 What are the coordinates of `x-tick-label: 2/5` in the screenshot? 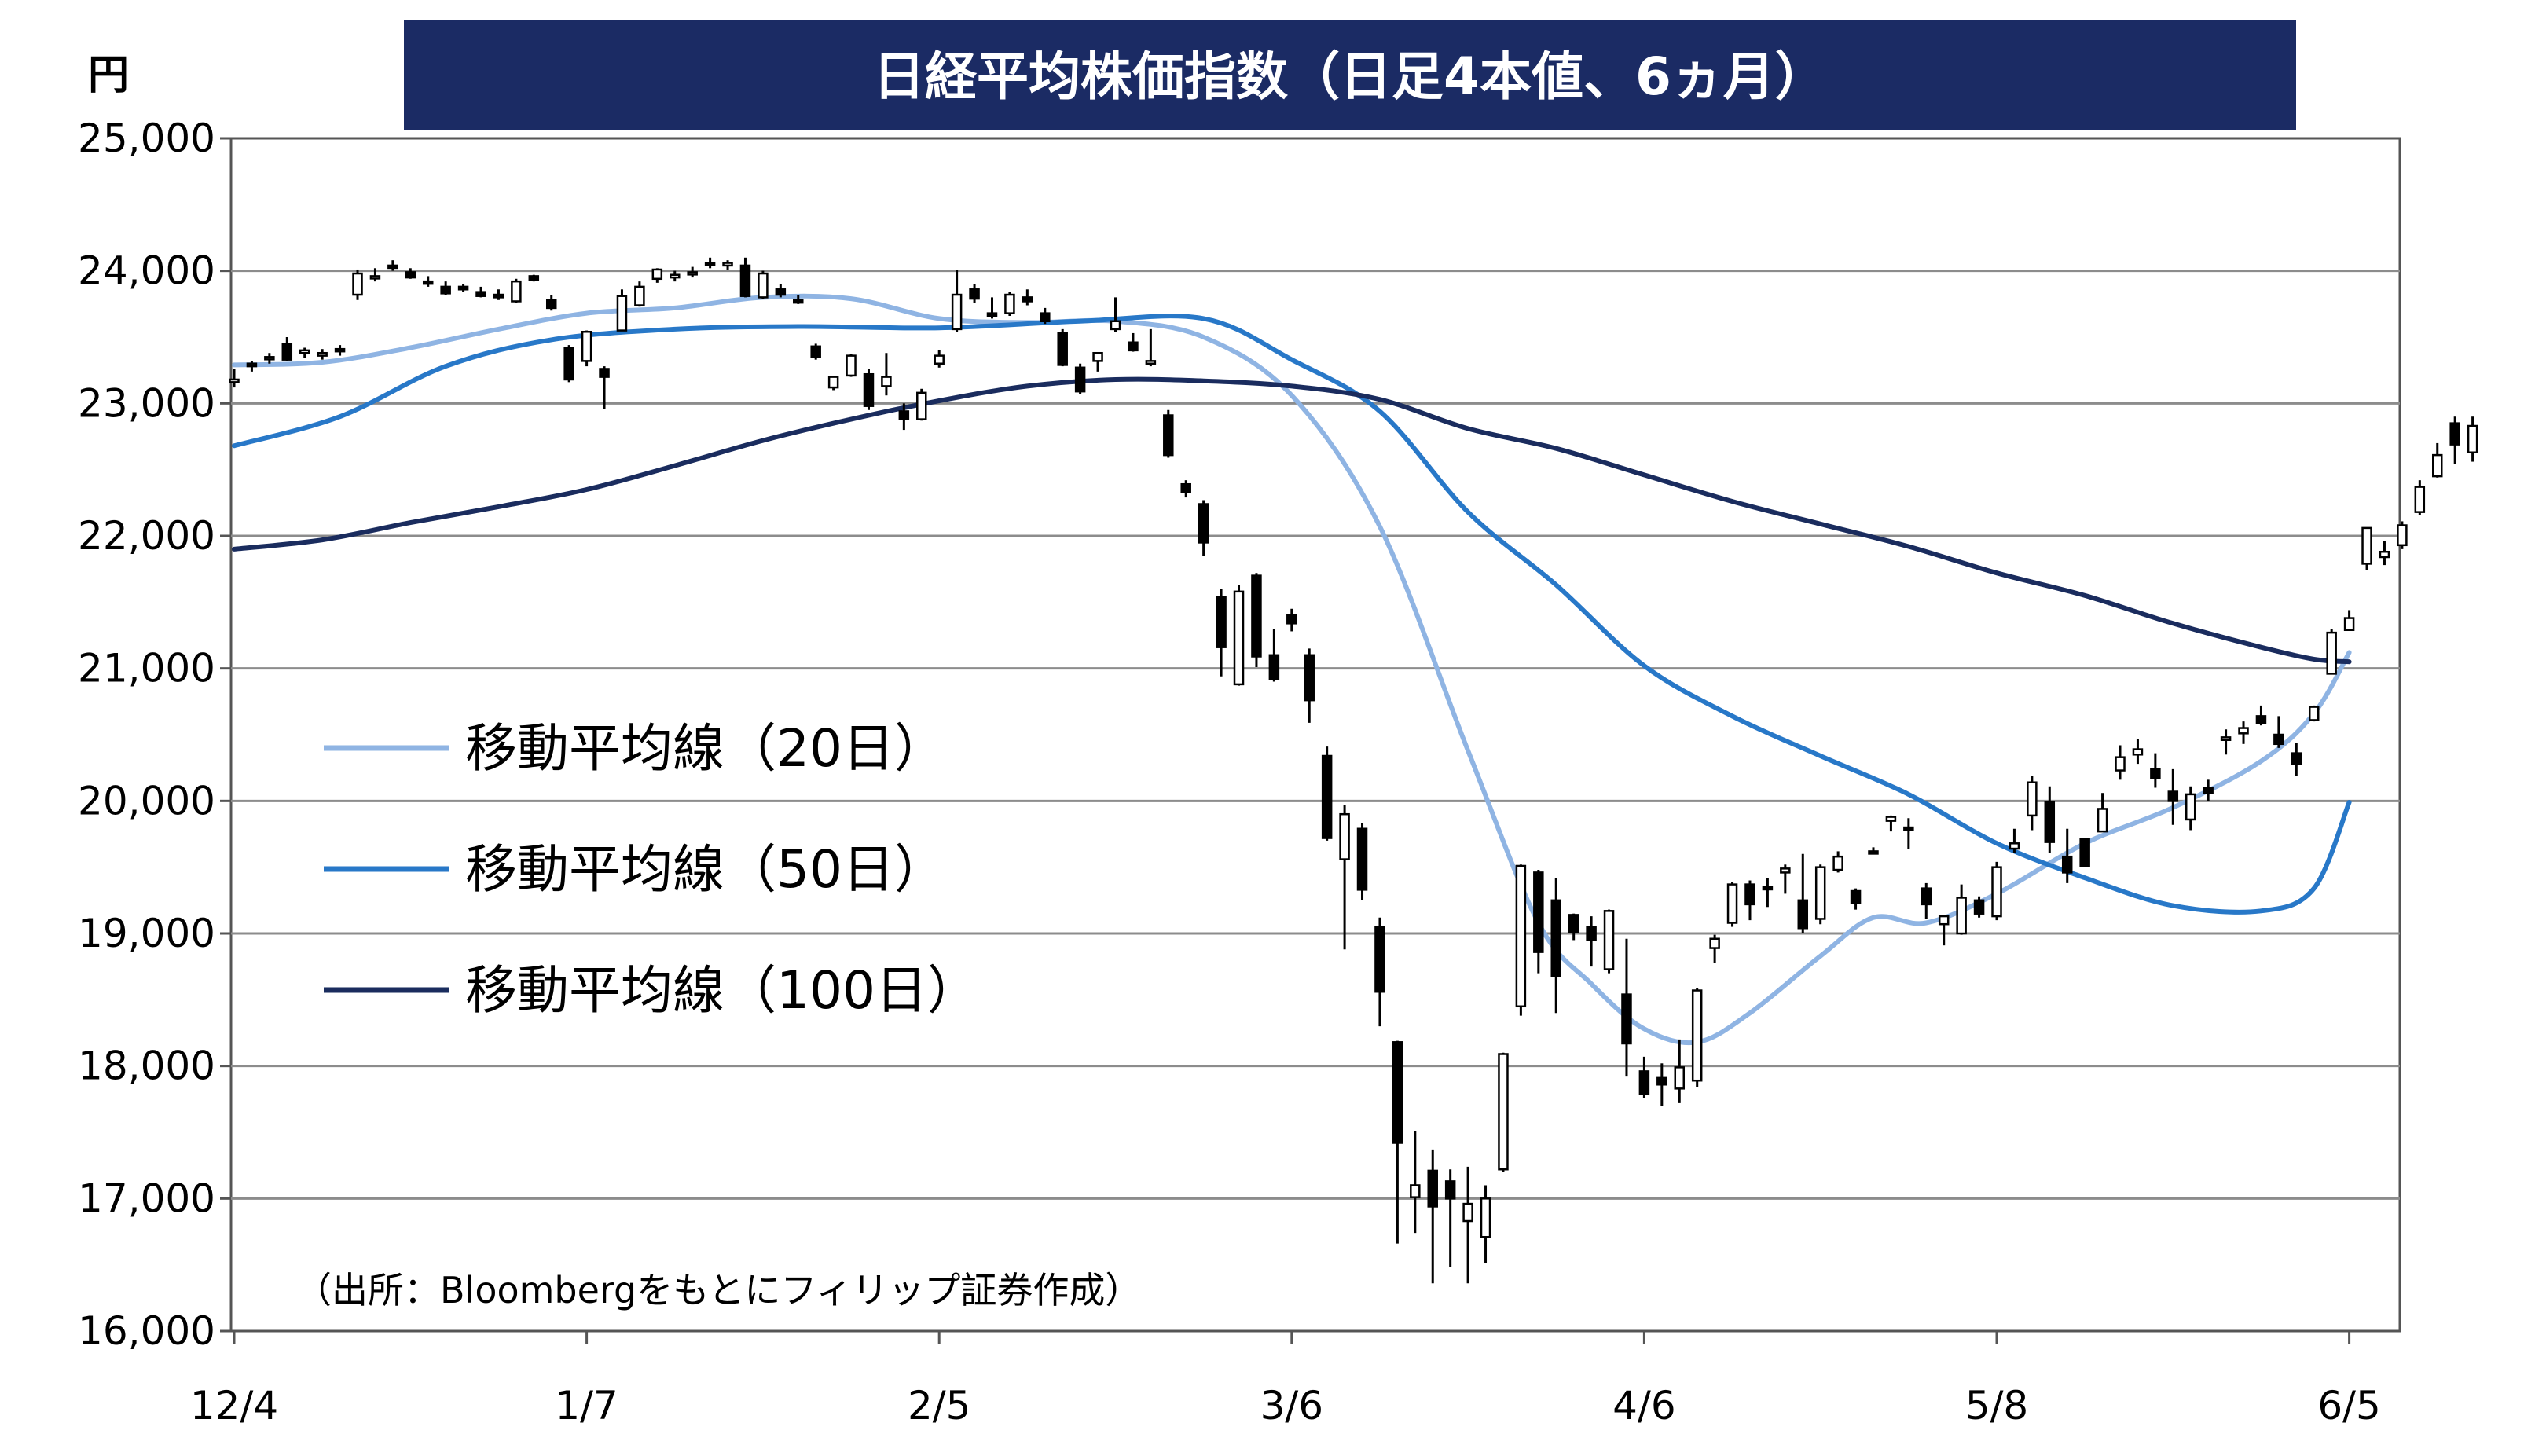 It's located at (939, 1405).